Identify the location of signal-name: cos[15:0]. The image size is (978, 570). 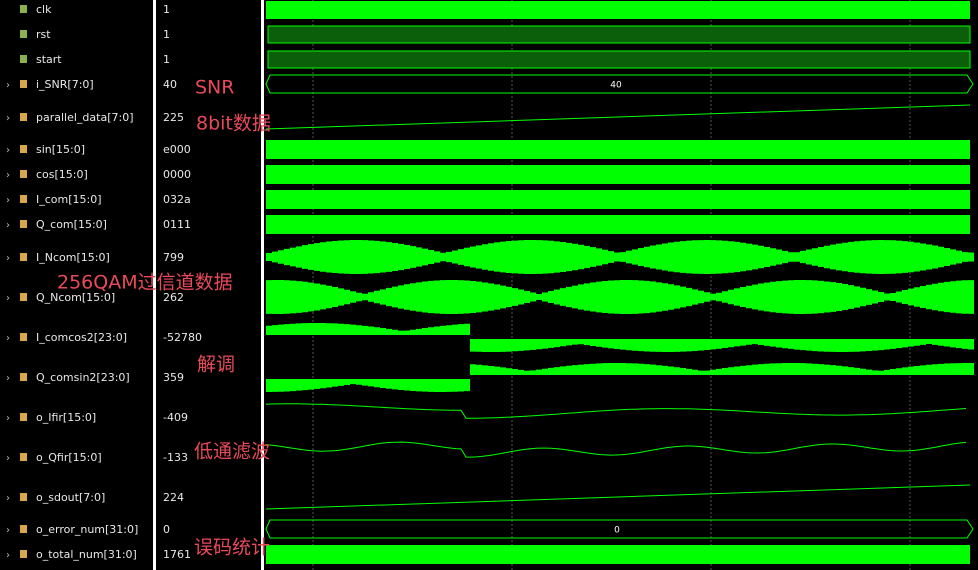
(62, 174).